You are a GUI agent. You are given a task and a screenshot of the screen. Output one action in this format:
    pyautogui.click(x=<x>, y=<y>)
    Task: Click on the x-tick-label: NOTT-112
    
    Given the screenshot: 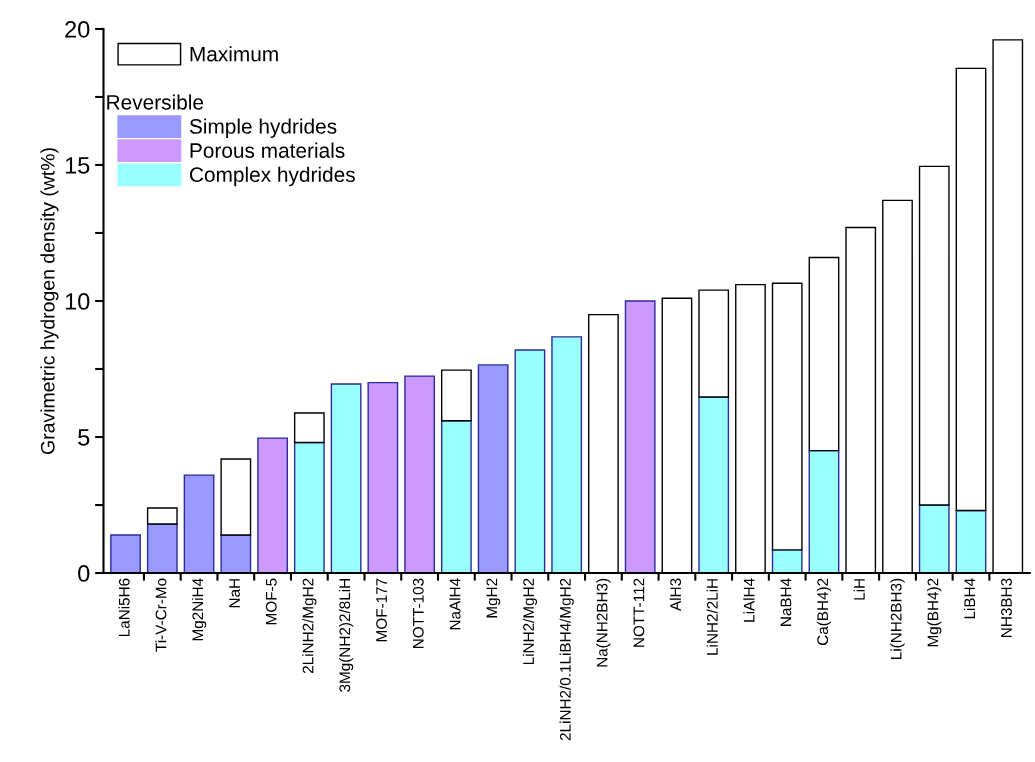 What is the action you would take?
    pyautogui.click(x=639, y=612)
    